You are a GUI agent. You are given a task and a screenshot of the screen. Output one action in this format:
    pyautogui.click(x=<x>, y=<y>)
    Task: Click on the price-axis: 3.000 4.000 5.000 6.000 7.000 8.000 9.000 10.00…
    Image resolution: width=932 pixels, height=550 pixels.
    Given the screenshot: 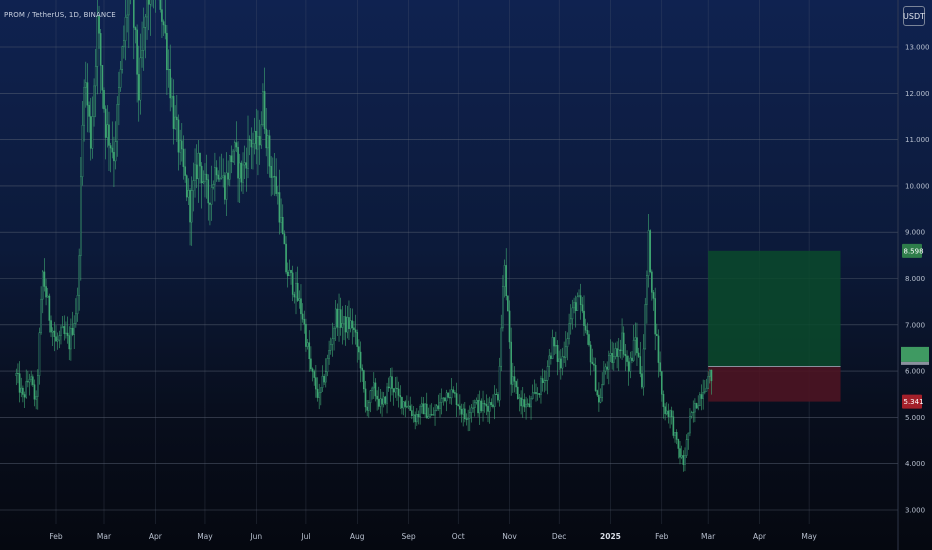 What is the action you would take?
    pyautogui.click(x=913, y=275)
    